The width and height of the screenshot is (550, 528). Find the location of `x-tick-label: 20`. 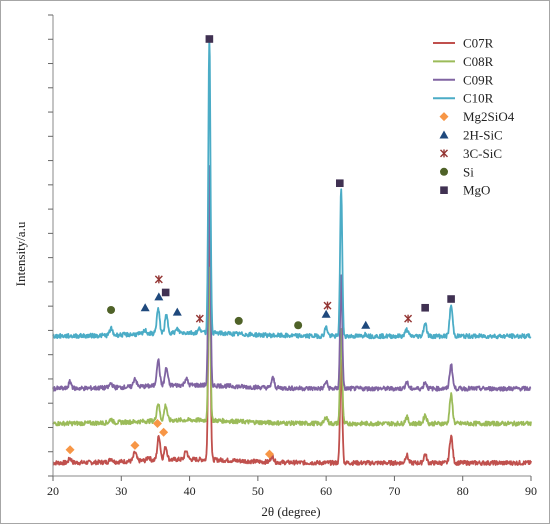

x-tick-label: 20 is located at coordinates (53, 491).